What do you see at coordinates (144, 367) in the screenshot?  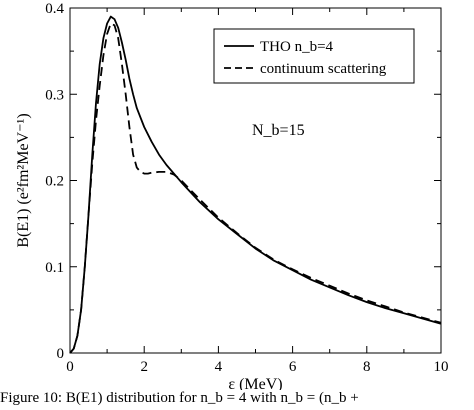 I see `x-tick-label: 2` at bounding box center [144, 367].